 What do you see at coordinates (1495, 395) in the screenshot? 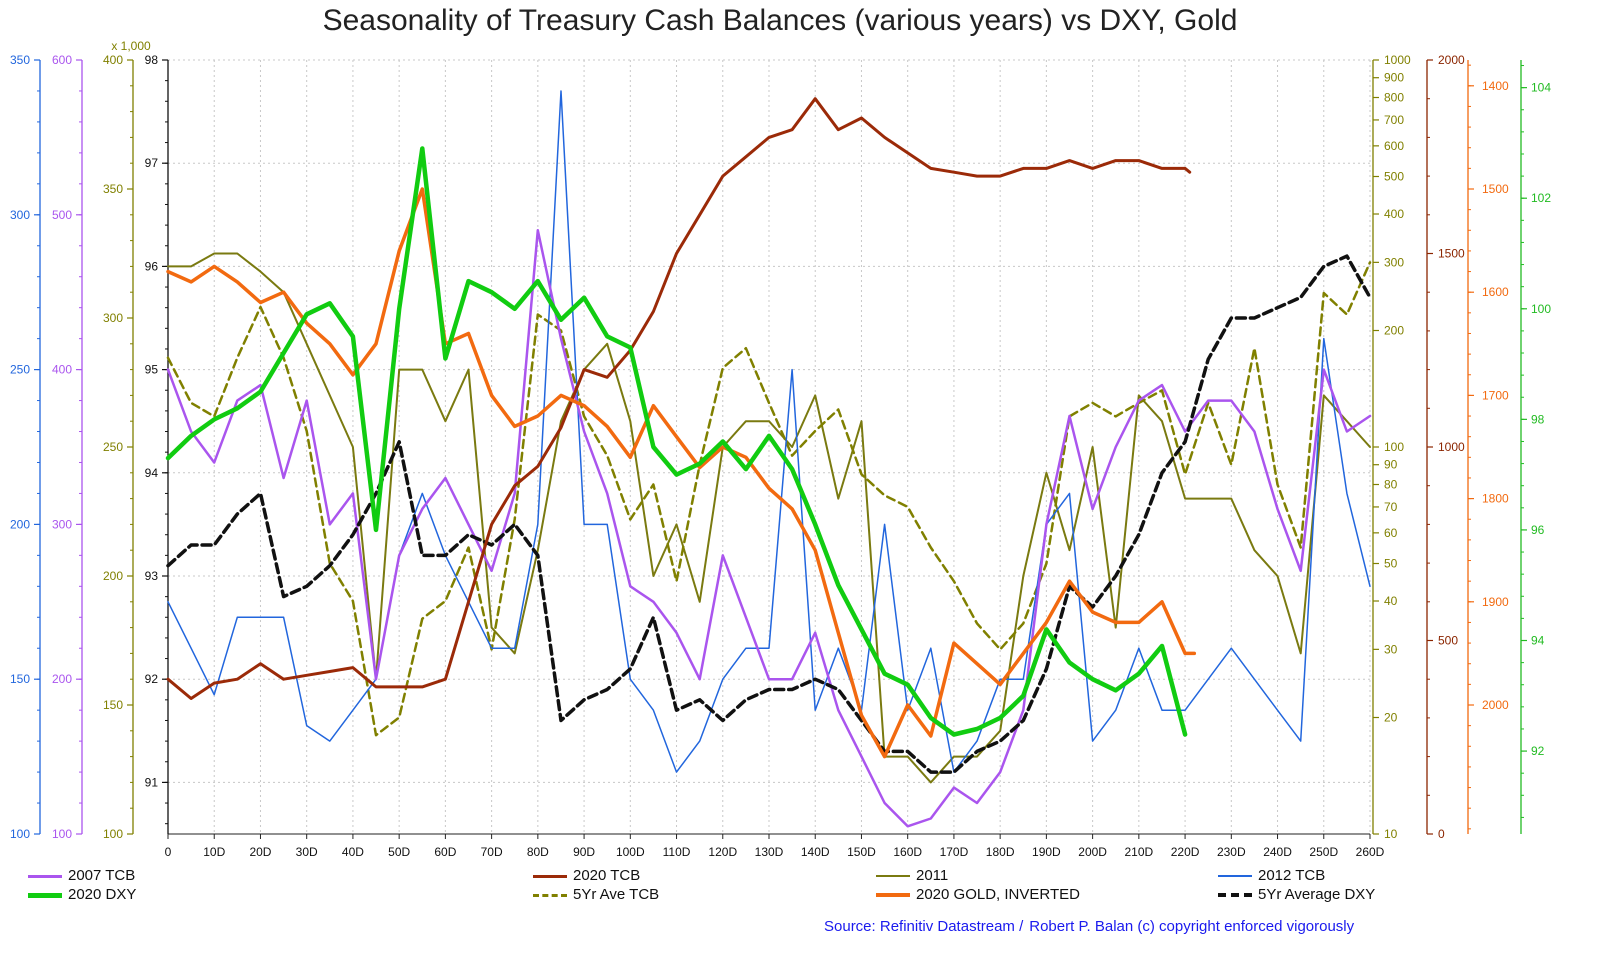
I see `y-tick-label: 1700` at bounding box center [1495, 395].